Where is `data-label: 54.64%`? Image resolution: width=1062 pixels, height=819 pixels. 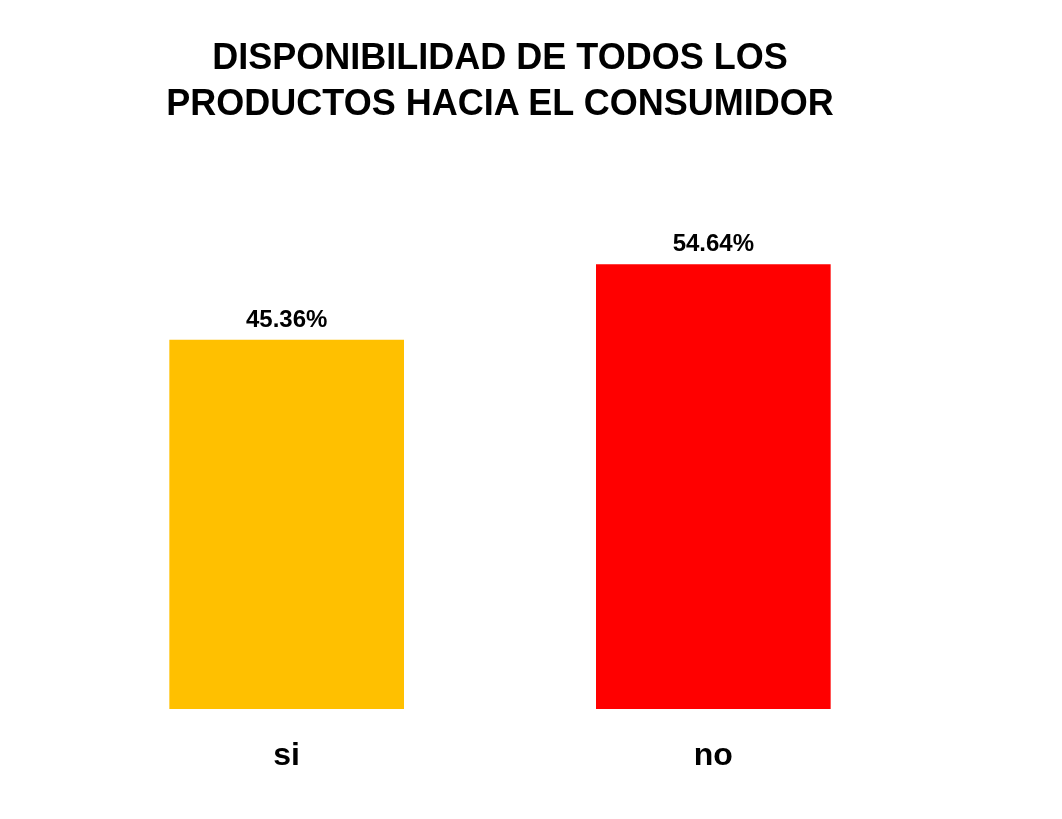 data-label: 54.64% is located at coordinates (713, 243).